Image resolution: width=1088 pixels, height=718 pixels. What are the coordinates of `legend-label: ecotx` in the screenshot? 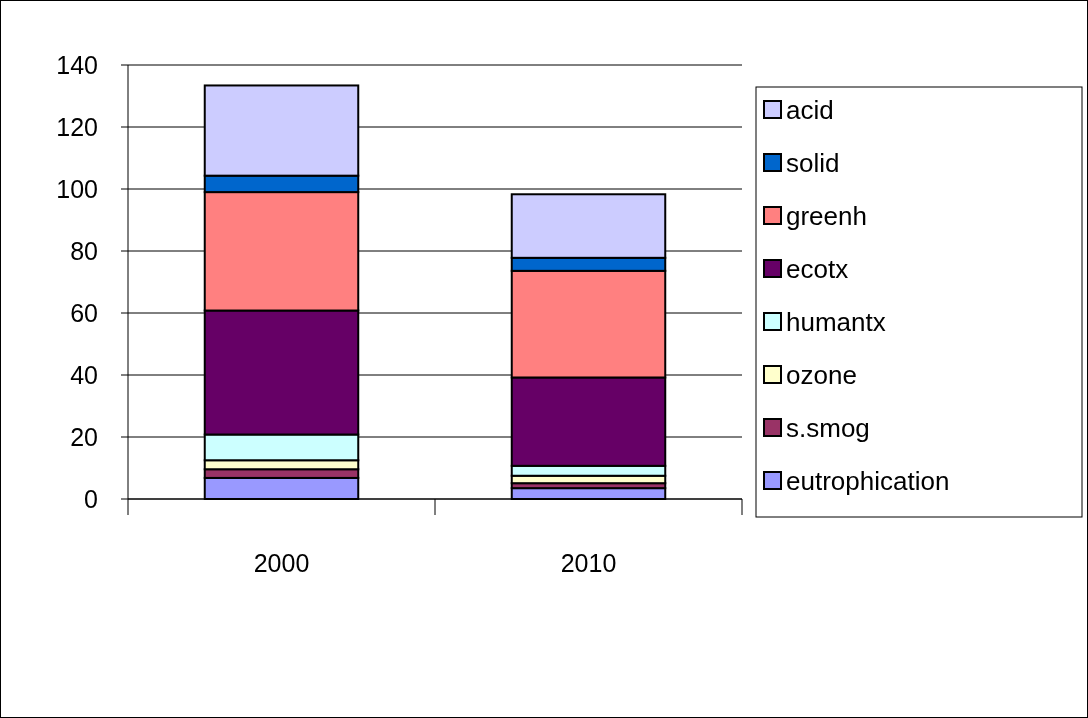 It's located at (817, 269).